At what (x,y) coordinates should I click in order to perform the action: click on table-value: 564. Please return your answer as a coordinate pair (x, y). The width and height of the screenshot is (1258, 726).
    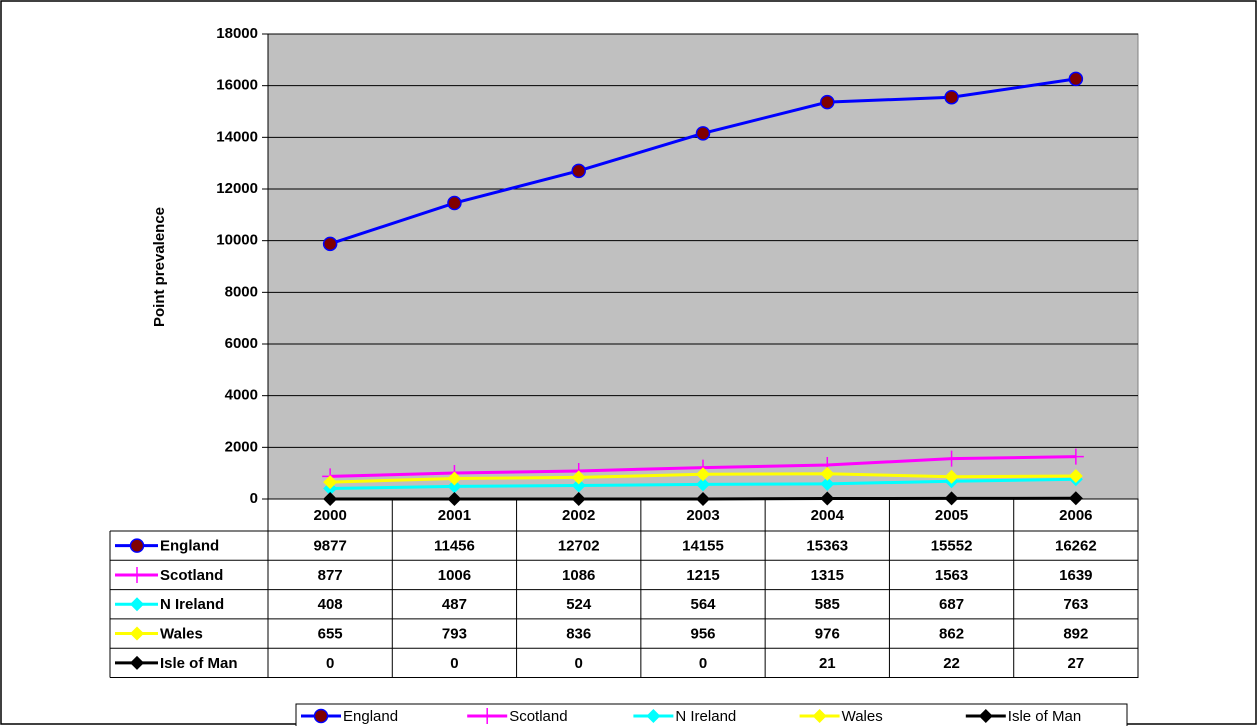
    Looking at the image, I should click on (703, 604).